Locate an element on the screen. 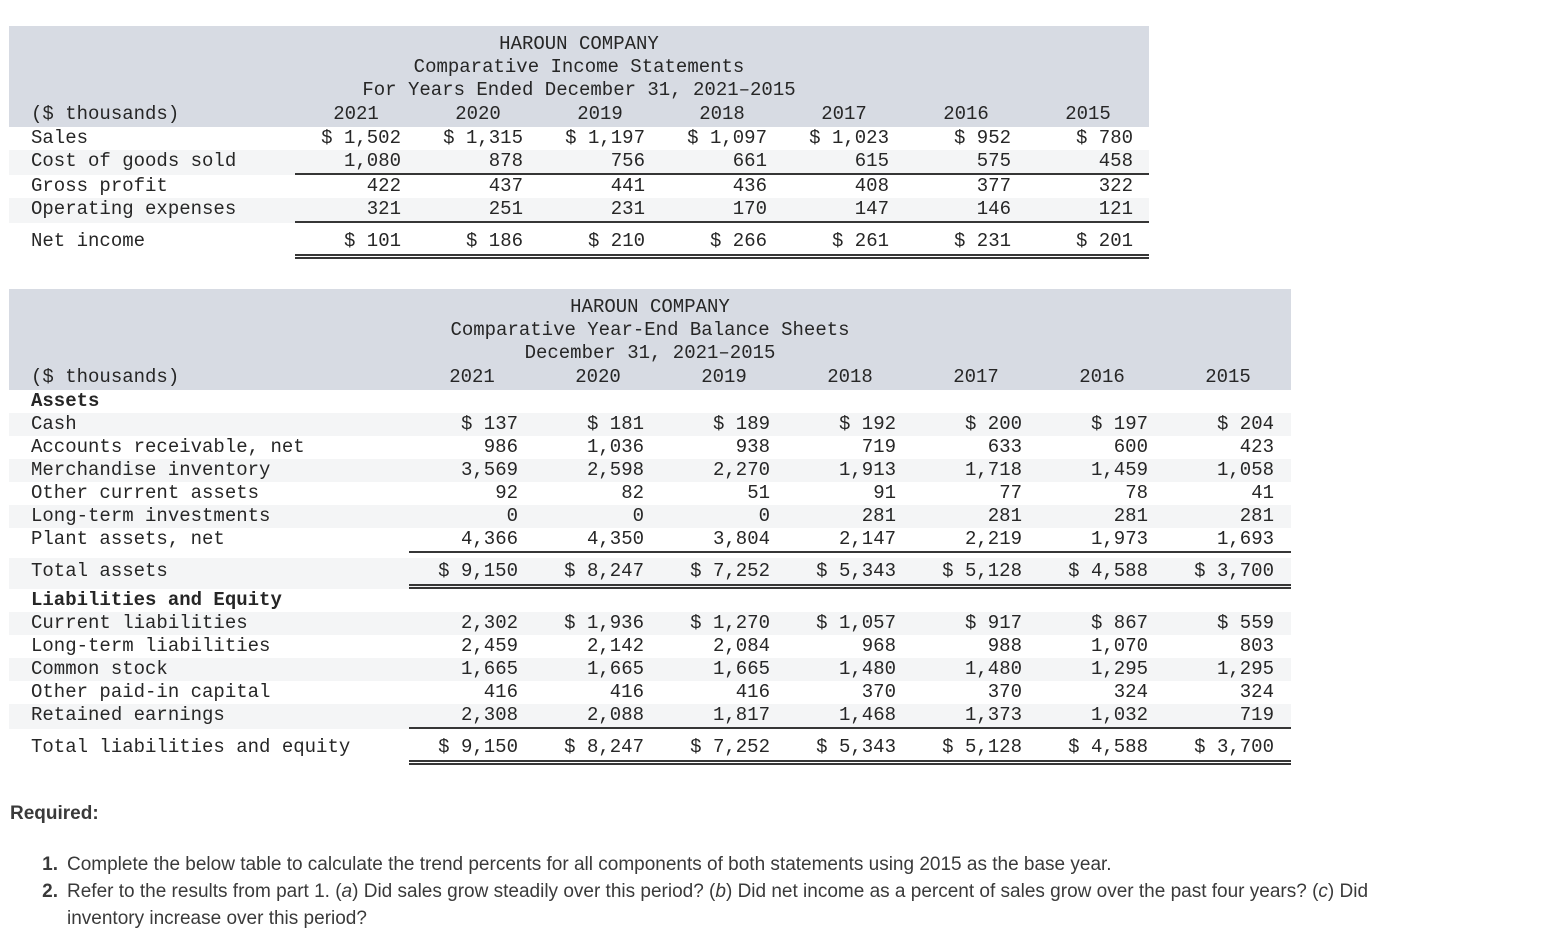 The image size is (1568, 952). value-cell: $ 231 is located at coordinates (966, 243).